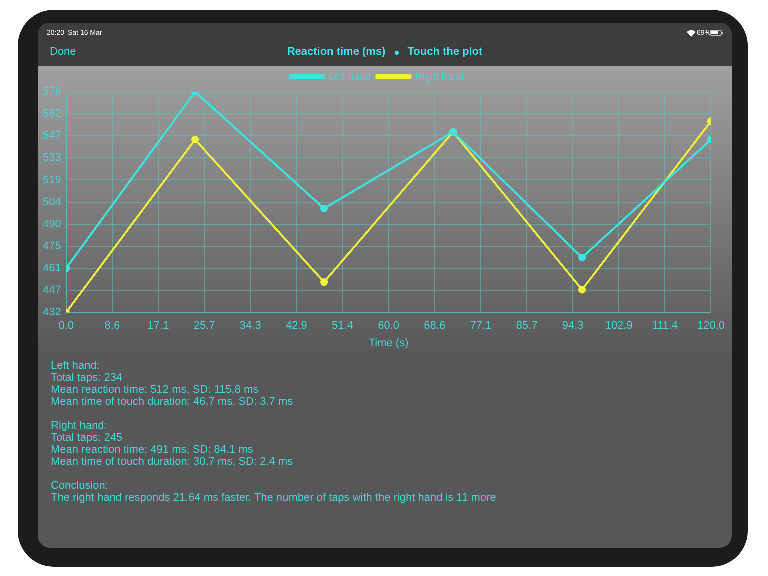 This screenshot has width=768, height=576. Describe the element at coordinates (52, 246) in the screenshot. I see `y-tick-label: 475` at that location.